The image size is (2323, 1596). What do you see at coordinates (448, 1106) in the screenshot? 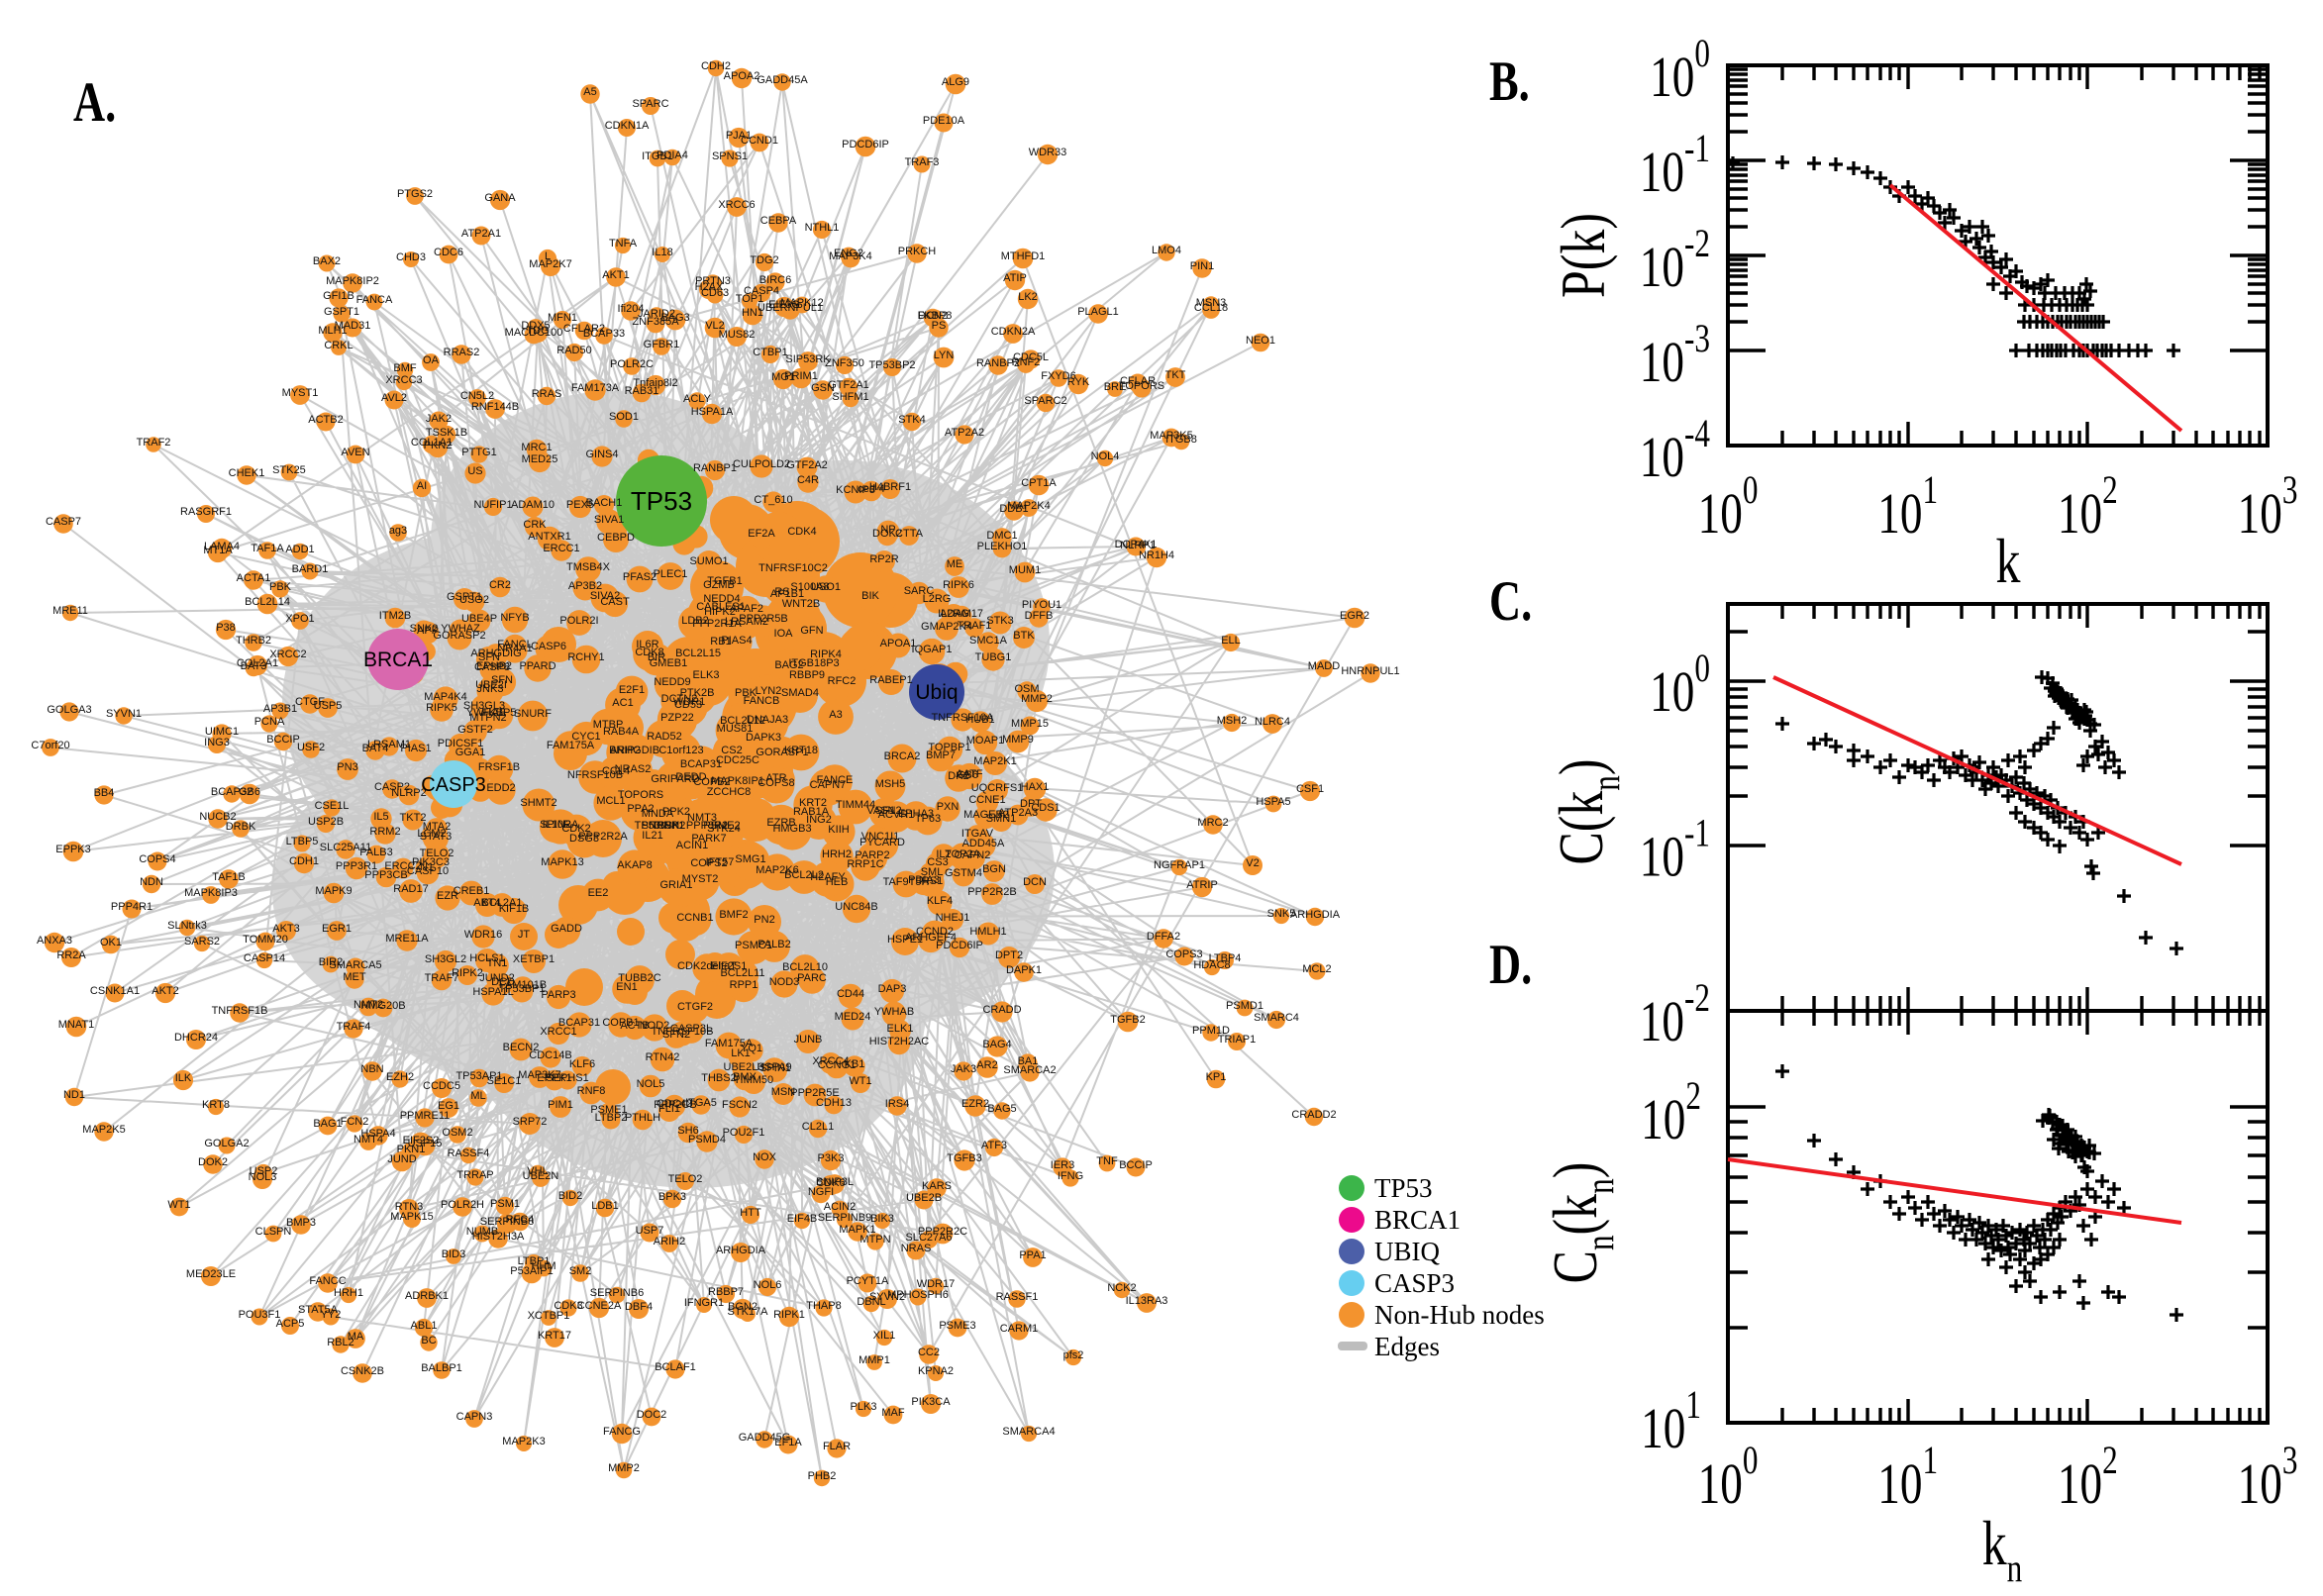
I see `svg-text: EG1` at bounding box center [448, 1106].